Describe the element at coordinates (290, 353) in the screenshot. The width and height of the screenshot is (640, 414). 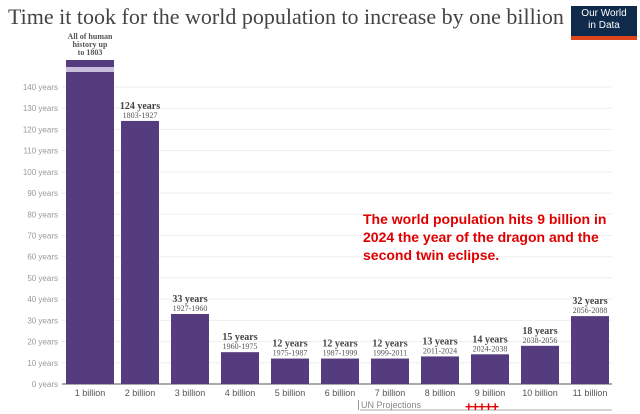
I see `period-label: 1975-1987` at that location.